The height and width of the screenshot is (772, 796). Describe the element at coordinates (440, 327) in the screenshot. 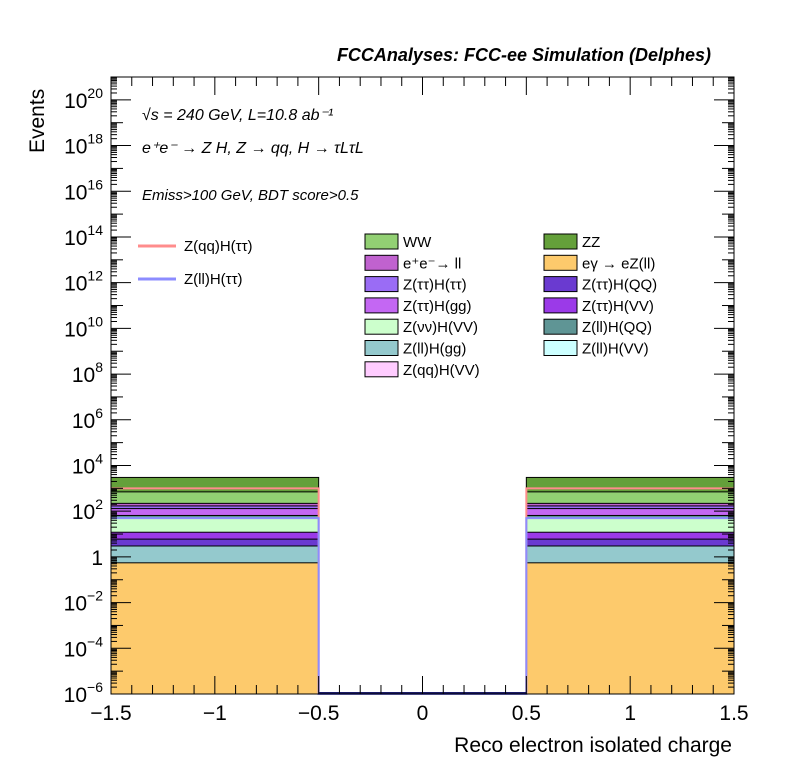

I see `legend-box-label: Z(νν)H(VV)` at that location.